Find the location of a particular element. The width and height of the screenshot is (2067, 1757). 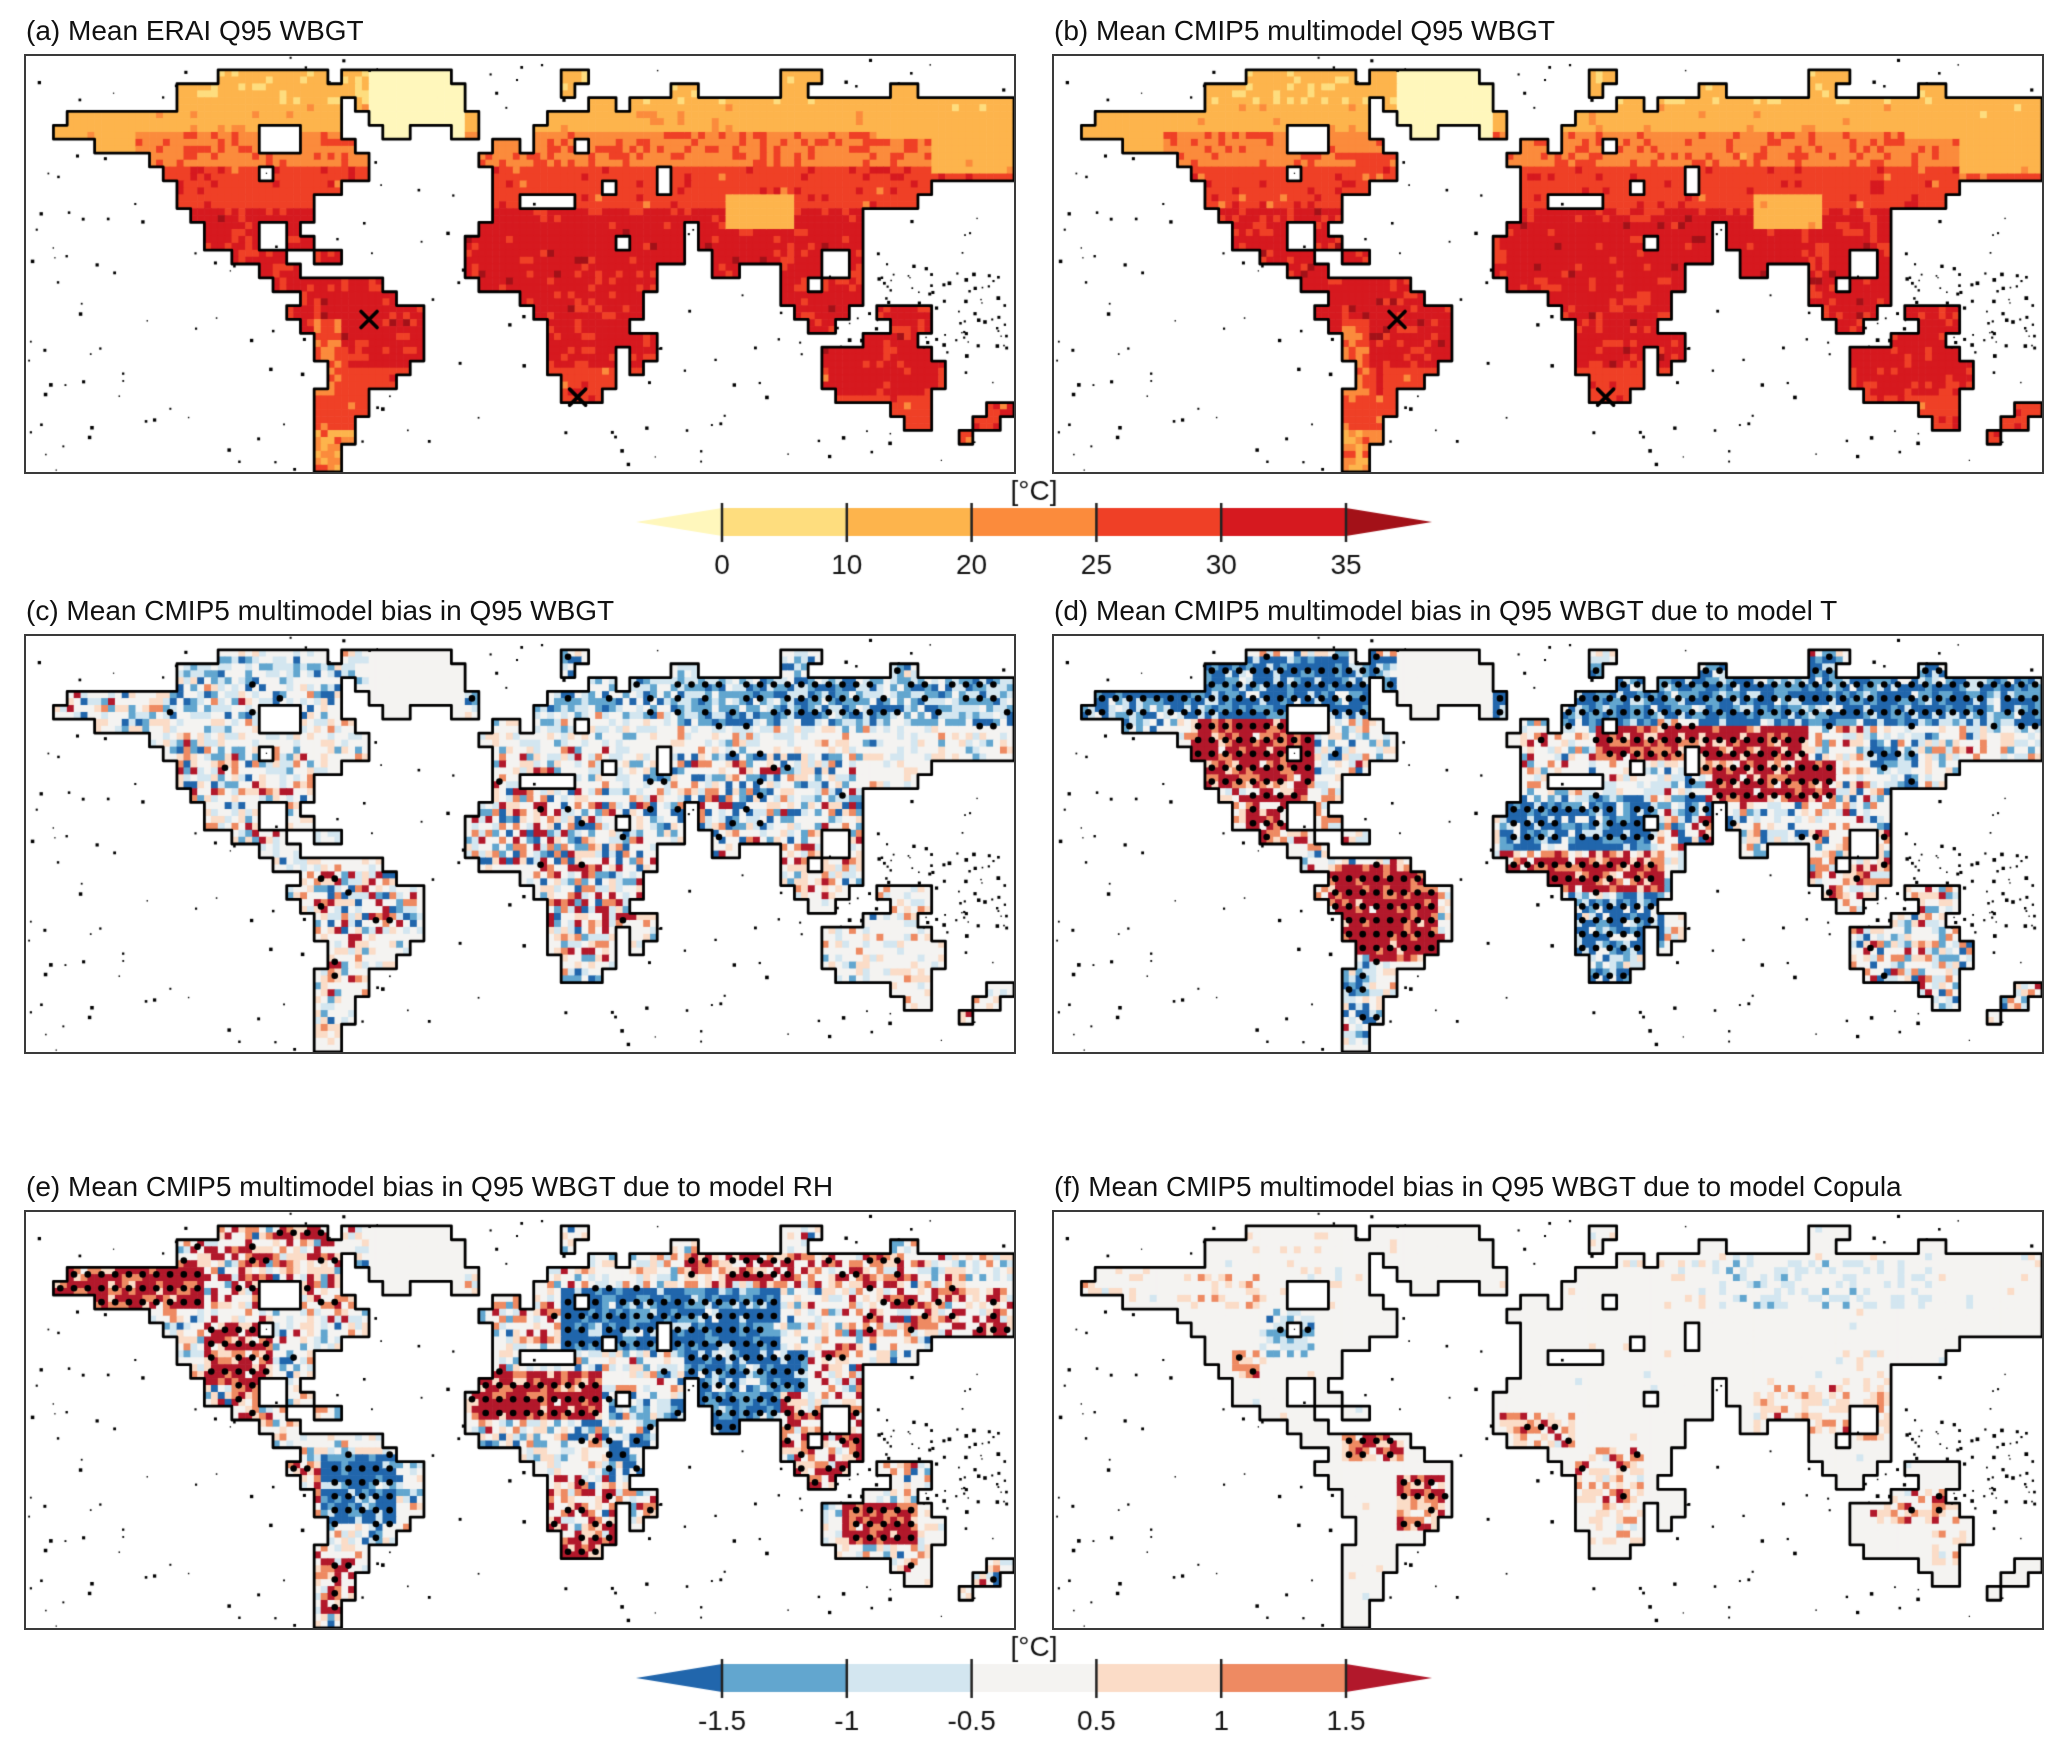

colorbar-row-bias is located at coordinates (1034, 1687).